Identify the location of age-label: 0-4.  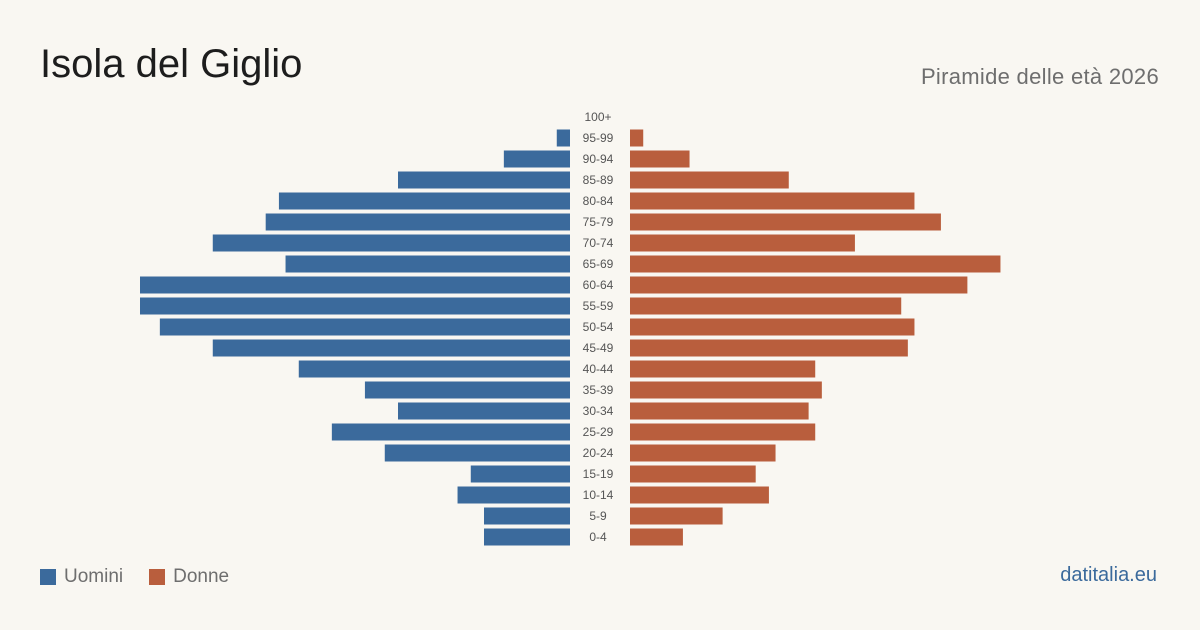
(598, 537).